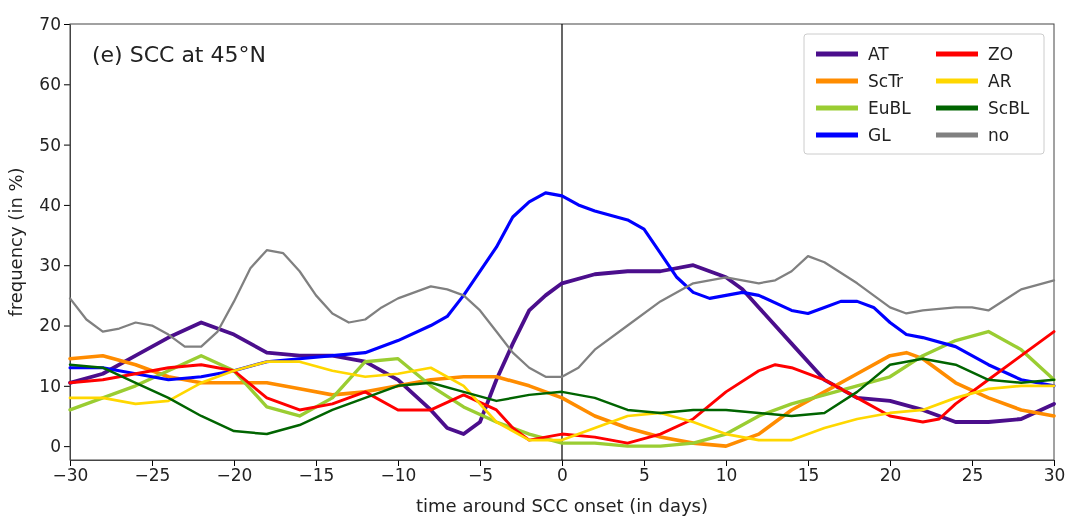 This screenshot has height=520, width=1067. I want to click on y-tick-label: 70, so click(50, 23).